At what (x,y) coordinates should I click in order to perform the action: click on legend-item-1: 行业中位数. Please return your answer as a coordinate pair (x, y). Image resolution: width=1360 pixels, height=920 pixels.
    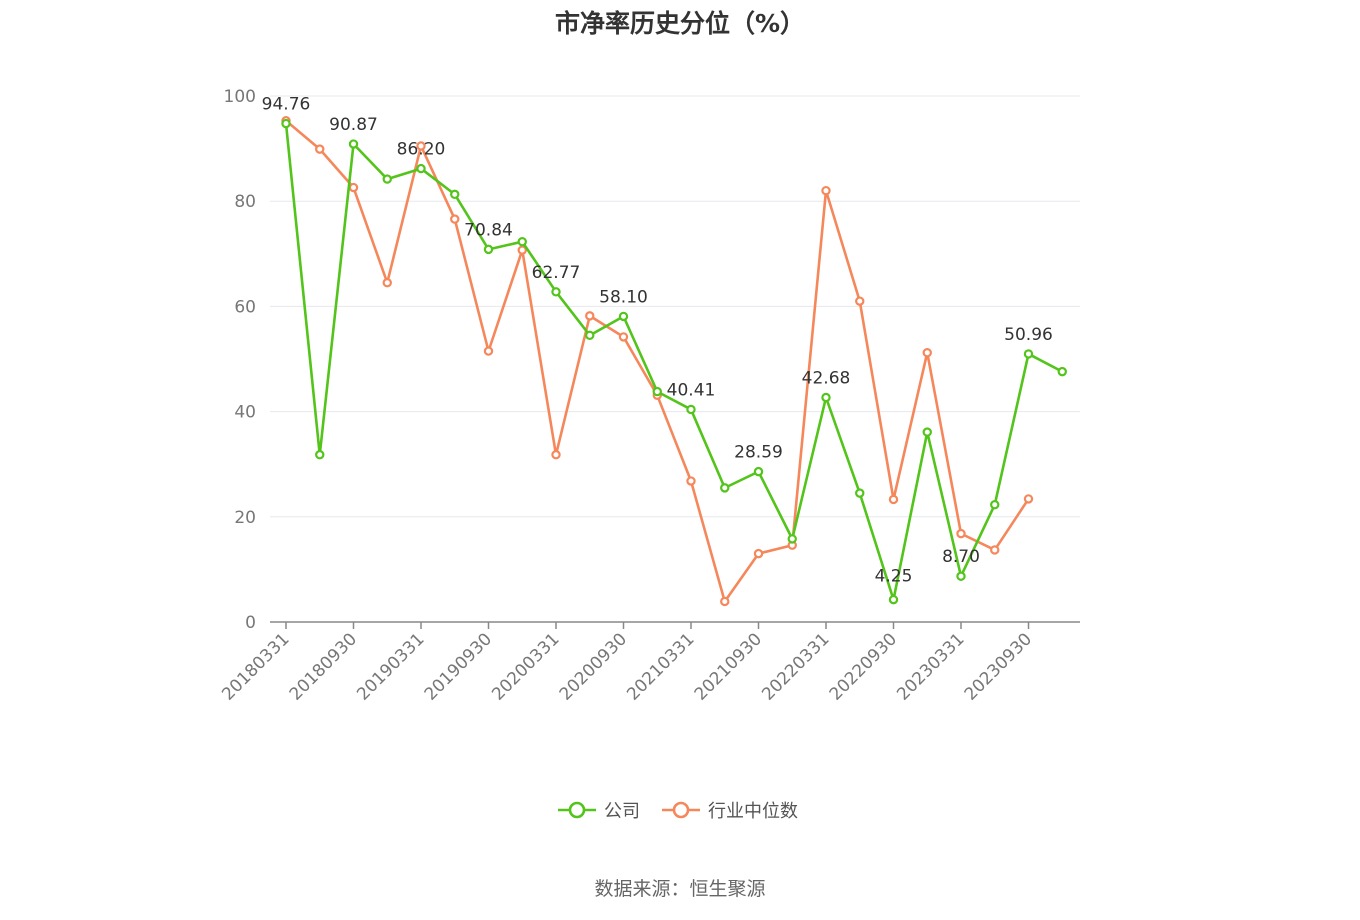
    Looking at the image, I should click on (730, 811).